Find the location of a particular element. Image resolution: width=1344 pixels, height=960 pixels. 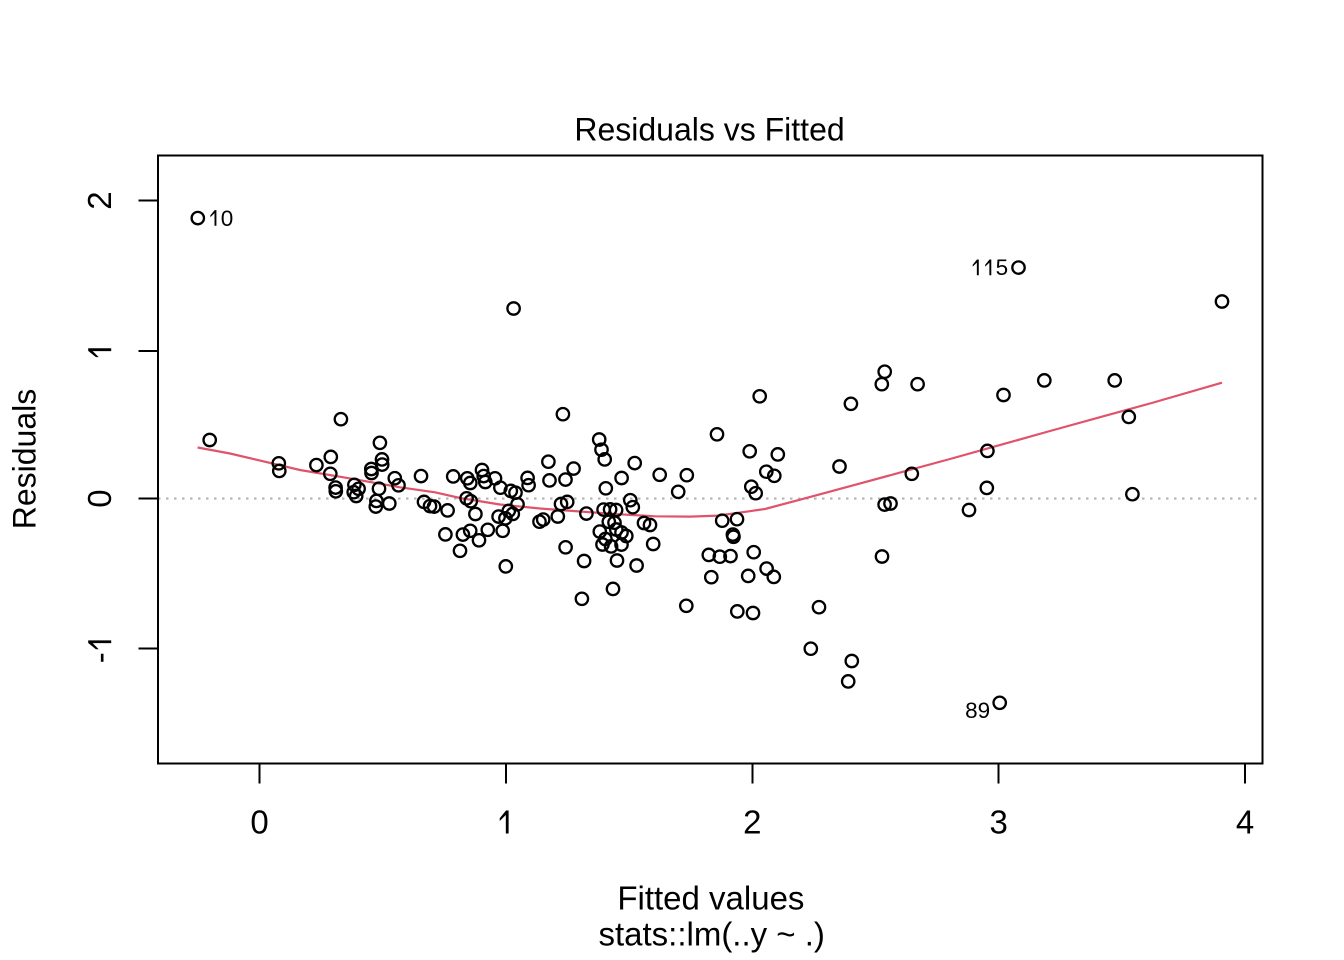

svg-text: 4 is located at coordinates (1245, 822).